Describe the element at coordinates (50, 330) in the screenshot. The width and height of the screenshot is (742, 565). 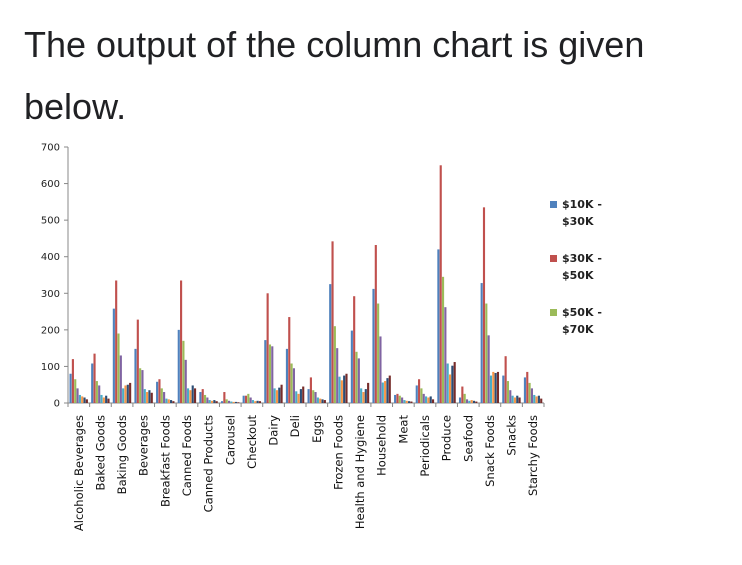
I see `y-tick-label: 200` at that location.